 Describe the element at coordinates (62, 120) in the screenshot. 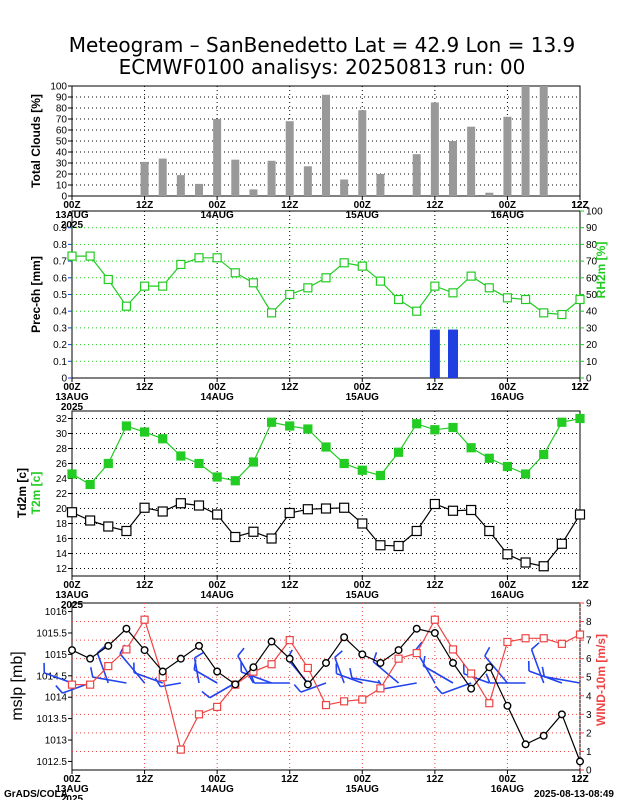

I see `clouds-ytick-label-7: 70` at that location.